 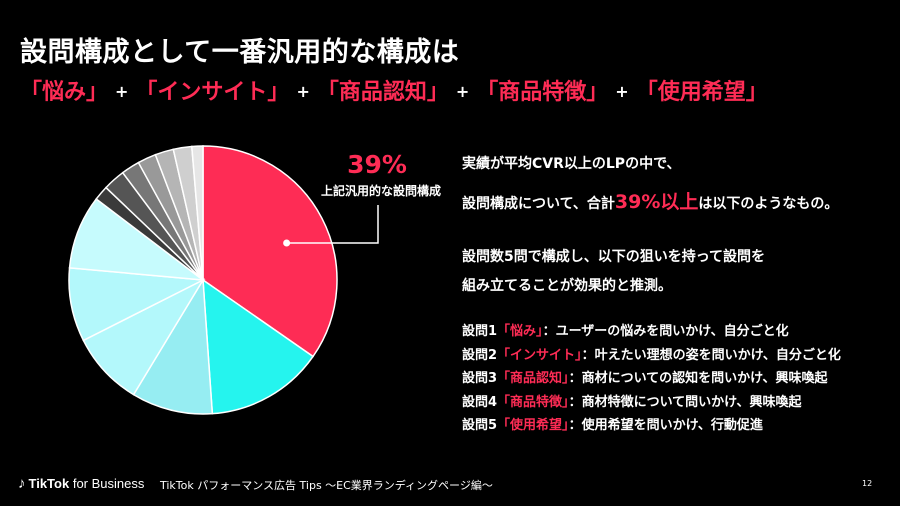 What do you see at coordinates (665, 425) in the screenshot?
I see `question-description: ：使用希望を問いかけ、行動促進` at bounding box center [665, 425].